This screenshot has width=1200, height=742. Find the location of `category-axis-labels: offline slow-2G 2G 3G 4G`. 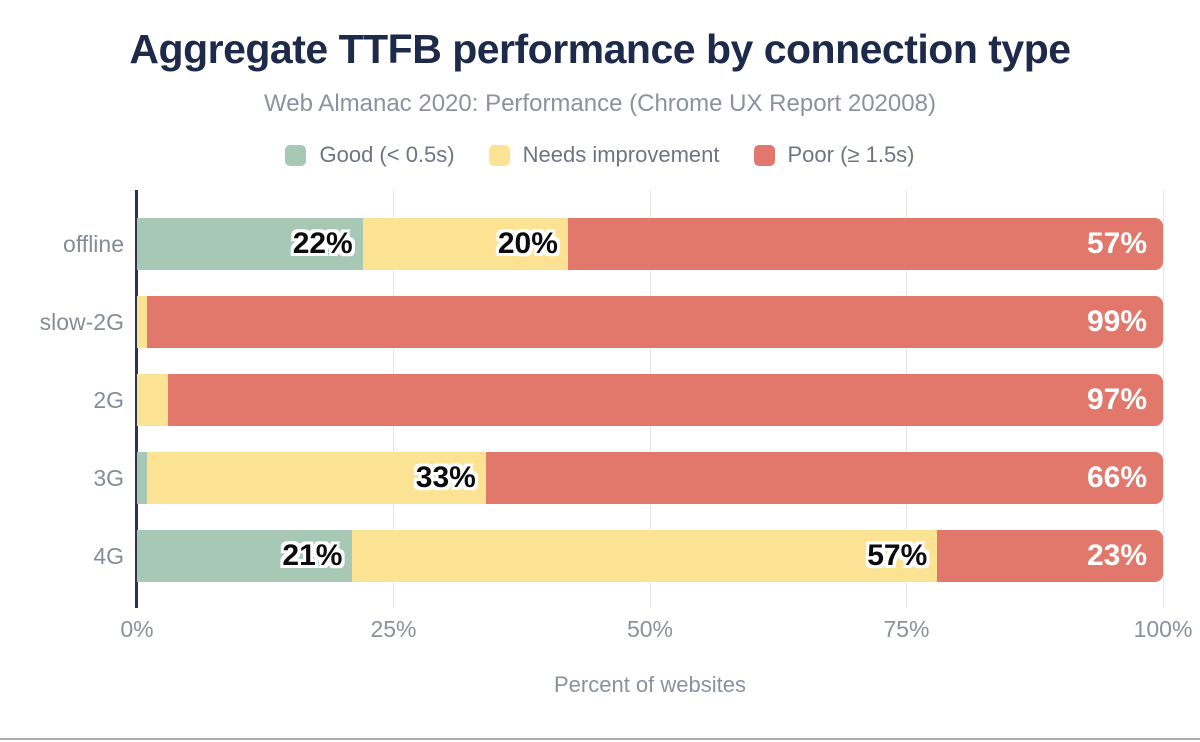

category-axis-labels: offline slow-2G 2G 3G 4G is located at coordinates (62, 399).